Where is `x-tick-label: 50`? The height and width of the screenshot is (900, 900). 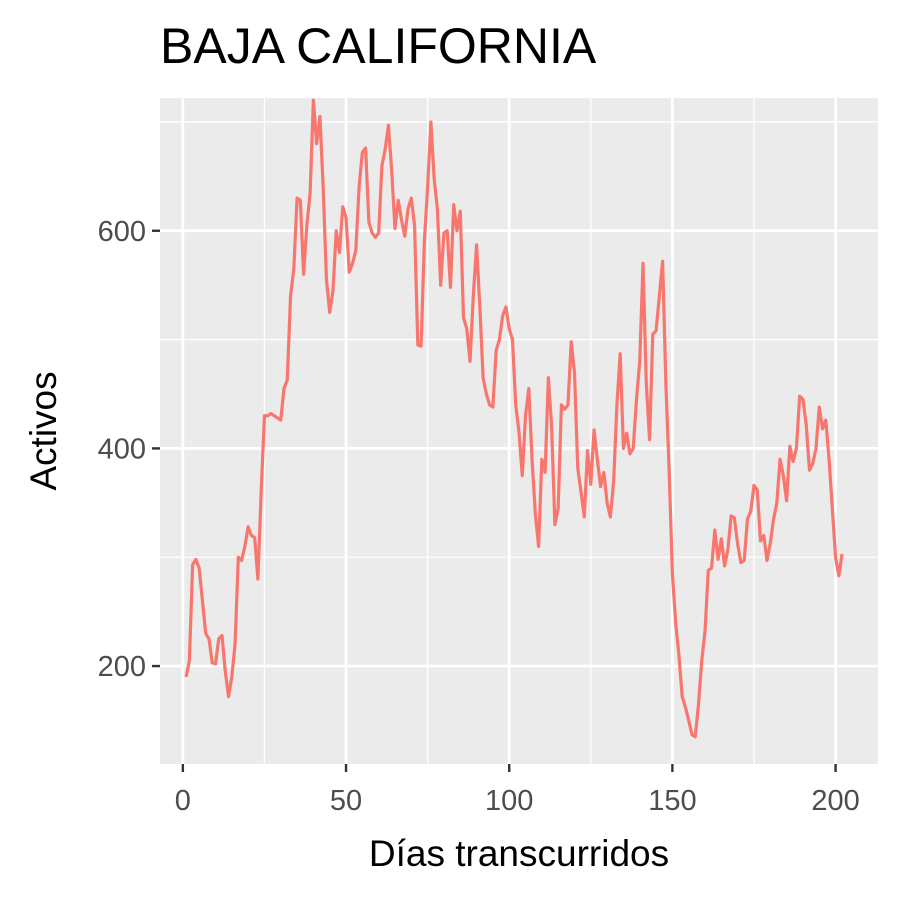 x-tick-label: 50 is located at coordinates (346, 801).